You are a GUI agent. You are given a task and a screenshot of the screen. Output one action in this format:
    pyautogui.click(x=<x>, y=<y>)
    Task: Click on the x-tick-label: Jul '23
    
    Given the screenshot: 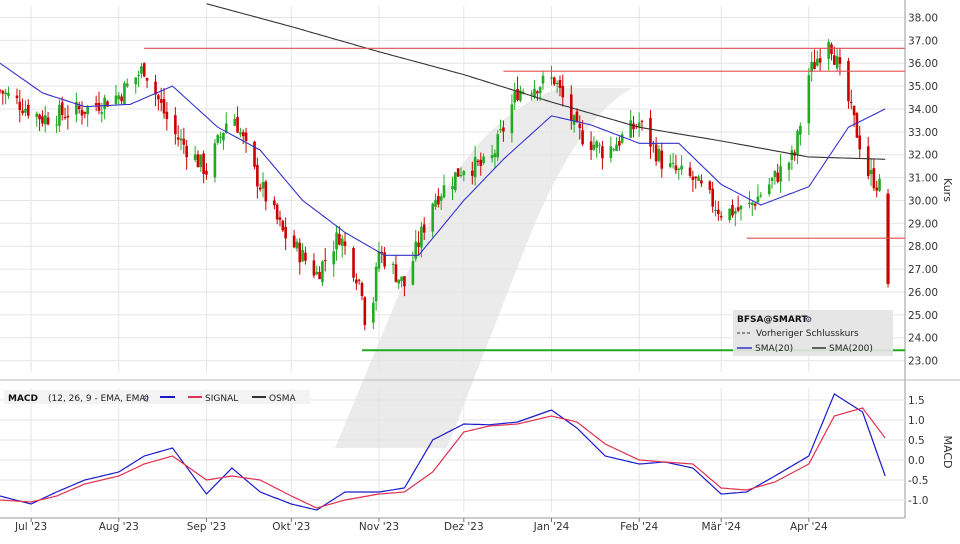 What is the action you would take?
    pyautogui.click(x=30, y=527)
    